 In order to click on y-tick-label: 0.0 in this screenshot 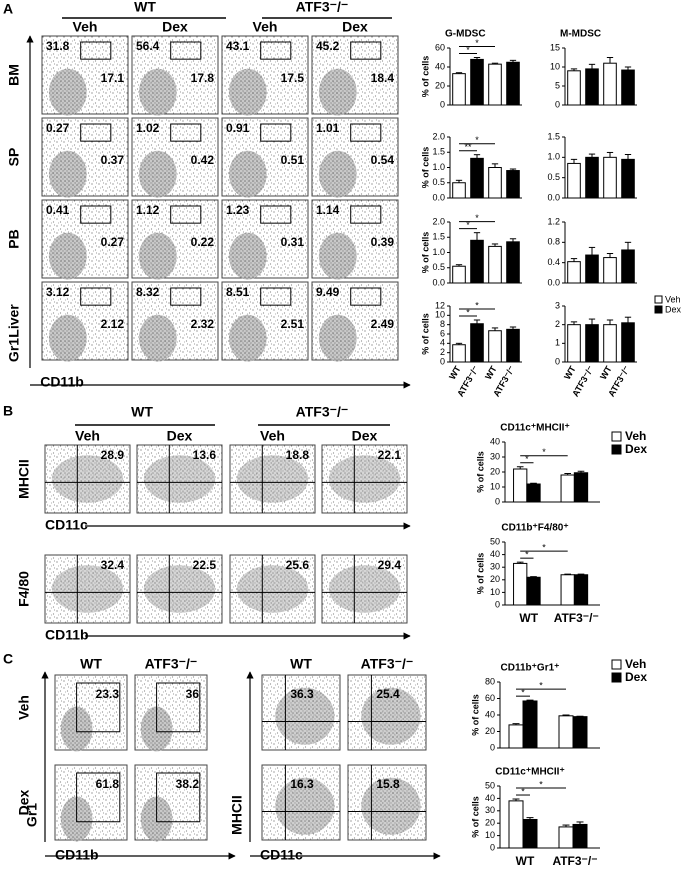, I will do `click(438, 282)`.